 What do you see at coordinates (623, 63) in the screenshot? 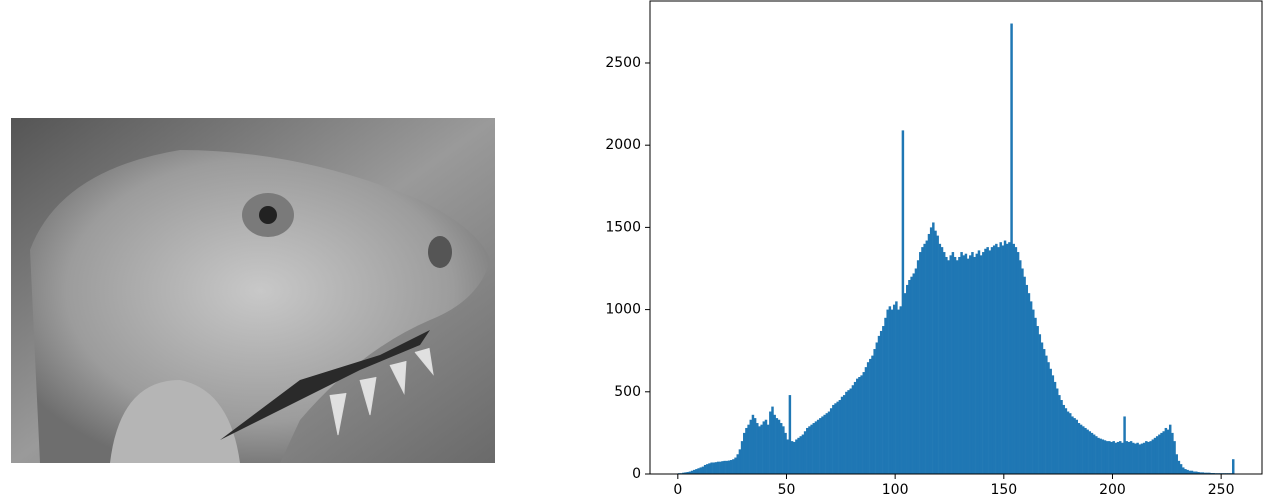
I see `y-tick-label: 2500` at bounding box center [623, 63].